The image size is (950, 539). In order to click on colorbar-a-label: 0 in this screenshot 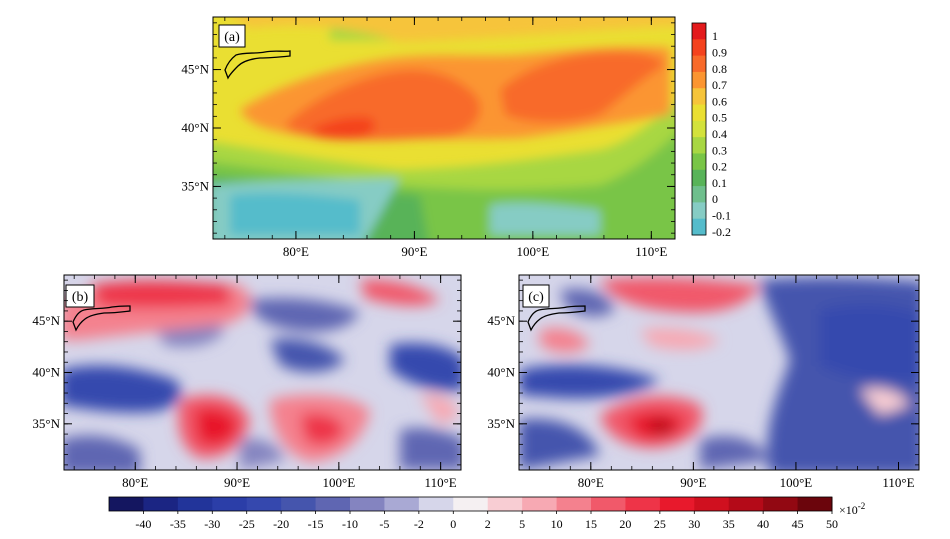, I will do `click(715, 199)`.